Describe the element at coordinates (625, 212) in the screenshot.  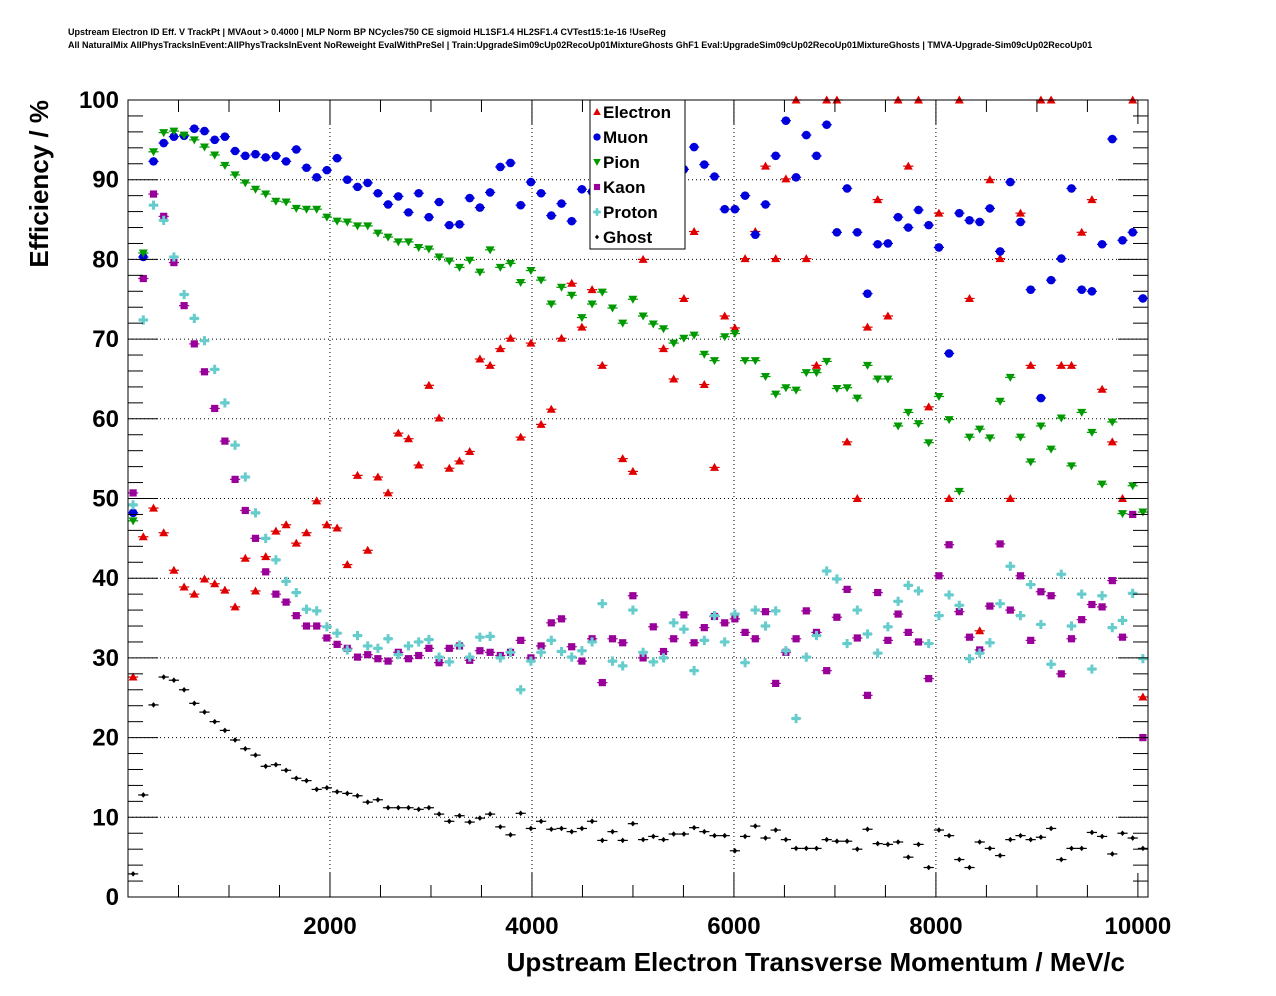
I see `legend-item-proton: Proton` at that location.